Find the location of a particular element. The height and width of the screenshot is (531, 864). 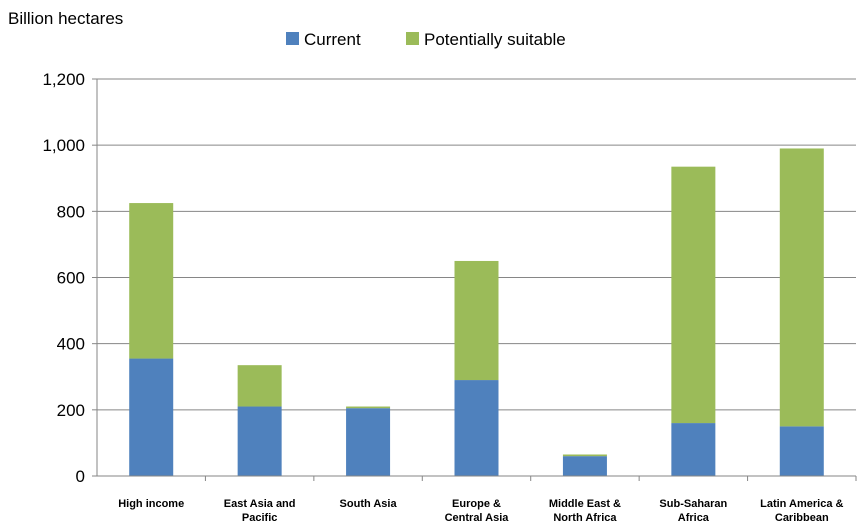

legend: Current Potentially suitable is located at coordinates (426, 39).